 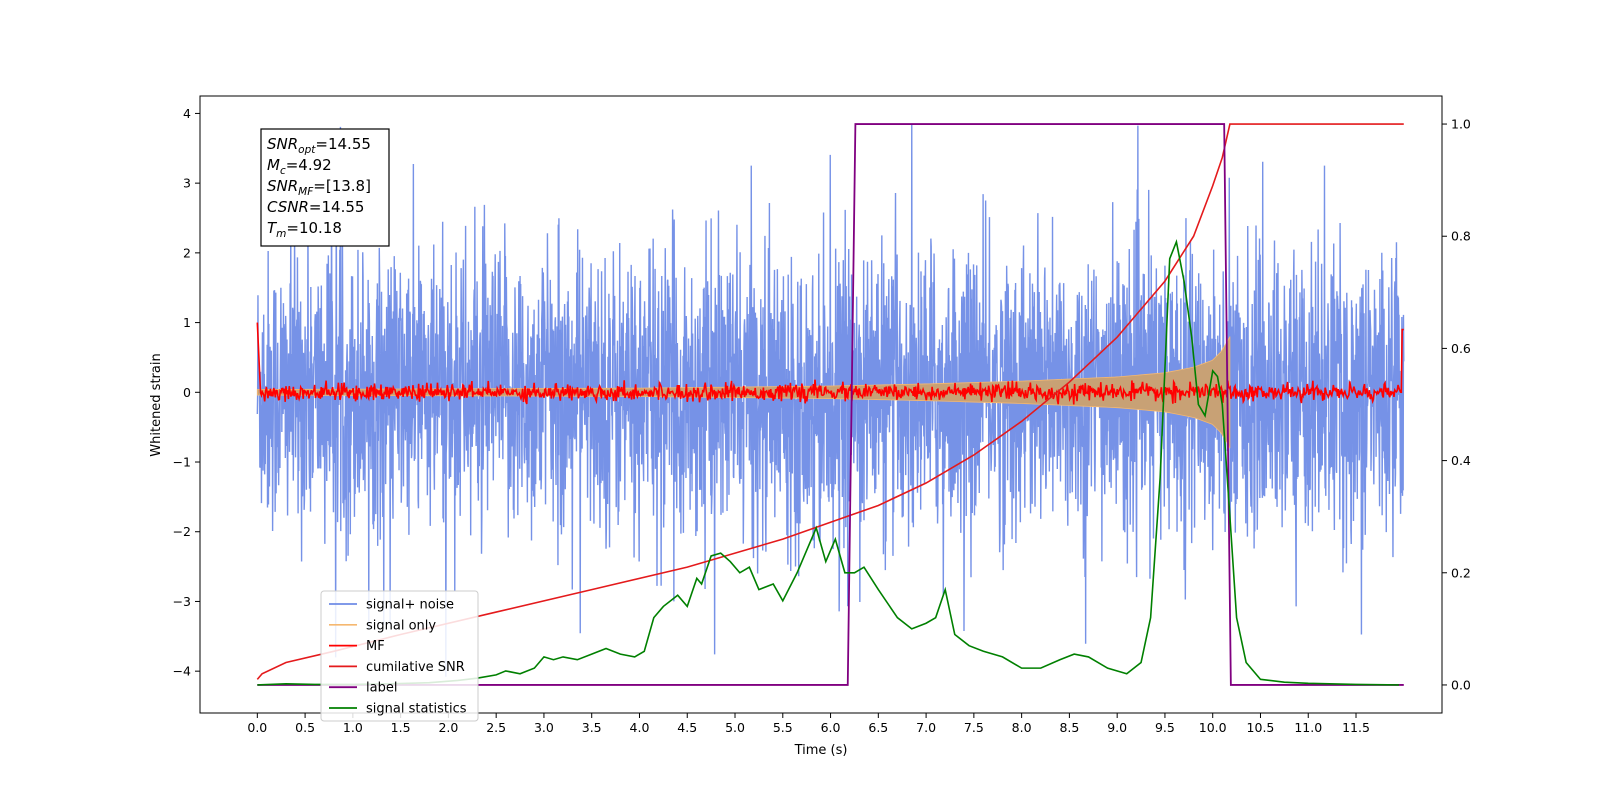 I want to click on legend-label: cumilative SNR, so click(x=415, y=667).